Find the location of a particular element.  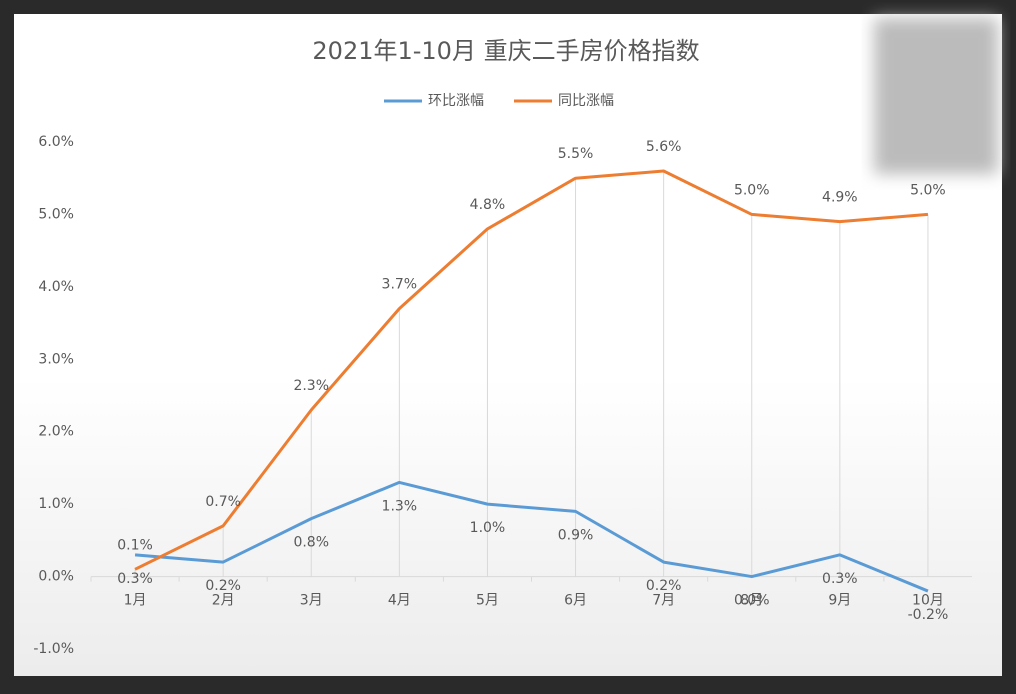

y-tick-label: 6.0% is located at coordinates (56, 142).